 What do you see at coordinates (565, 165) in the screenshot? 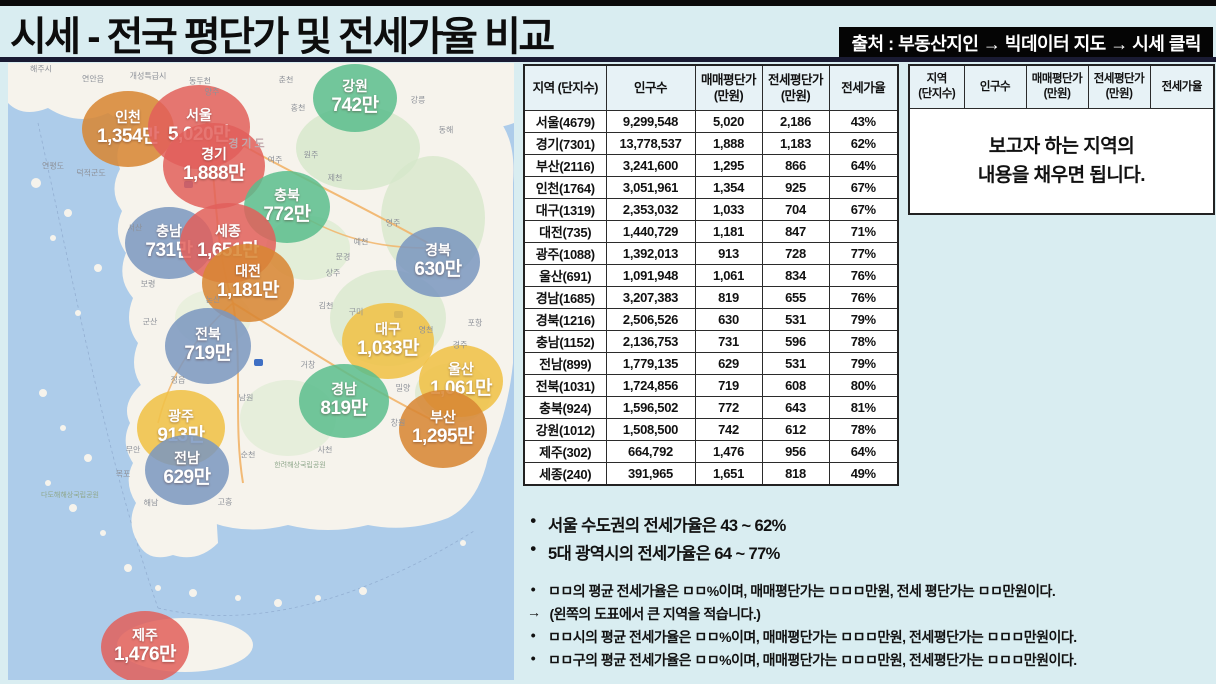
I see `table-cell: 부산(2116)` at bounding box center [565, 165].